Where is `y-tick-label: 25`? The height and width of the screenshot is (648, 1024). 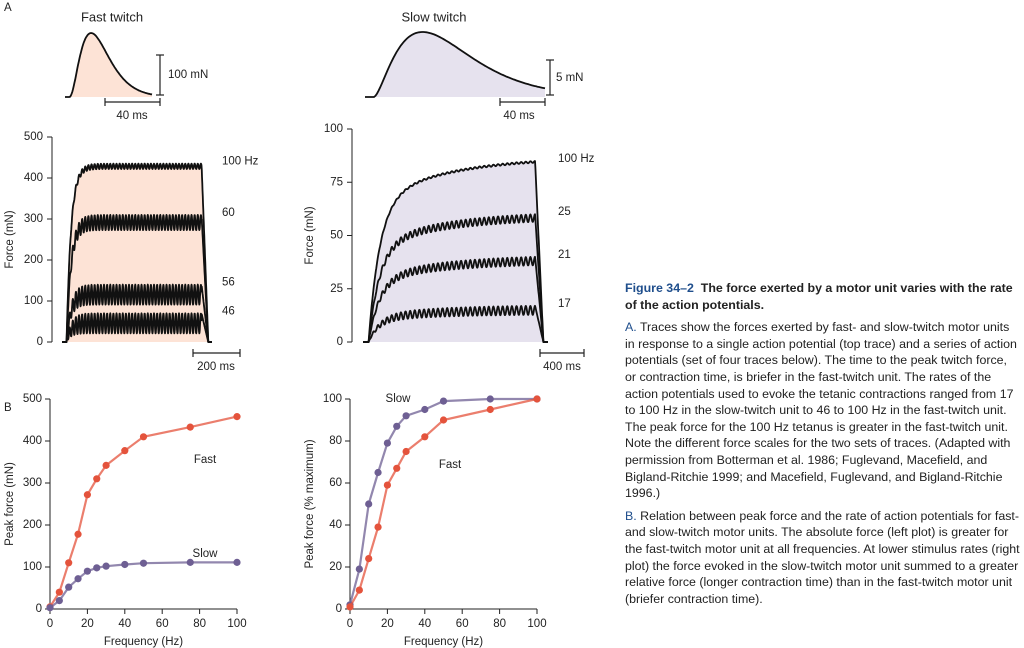
y-tick-label: 25 is located at coordinates (336, 289).